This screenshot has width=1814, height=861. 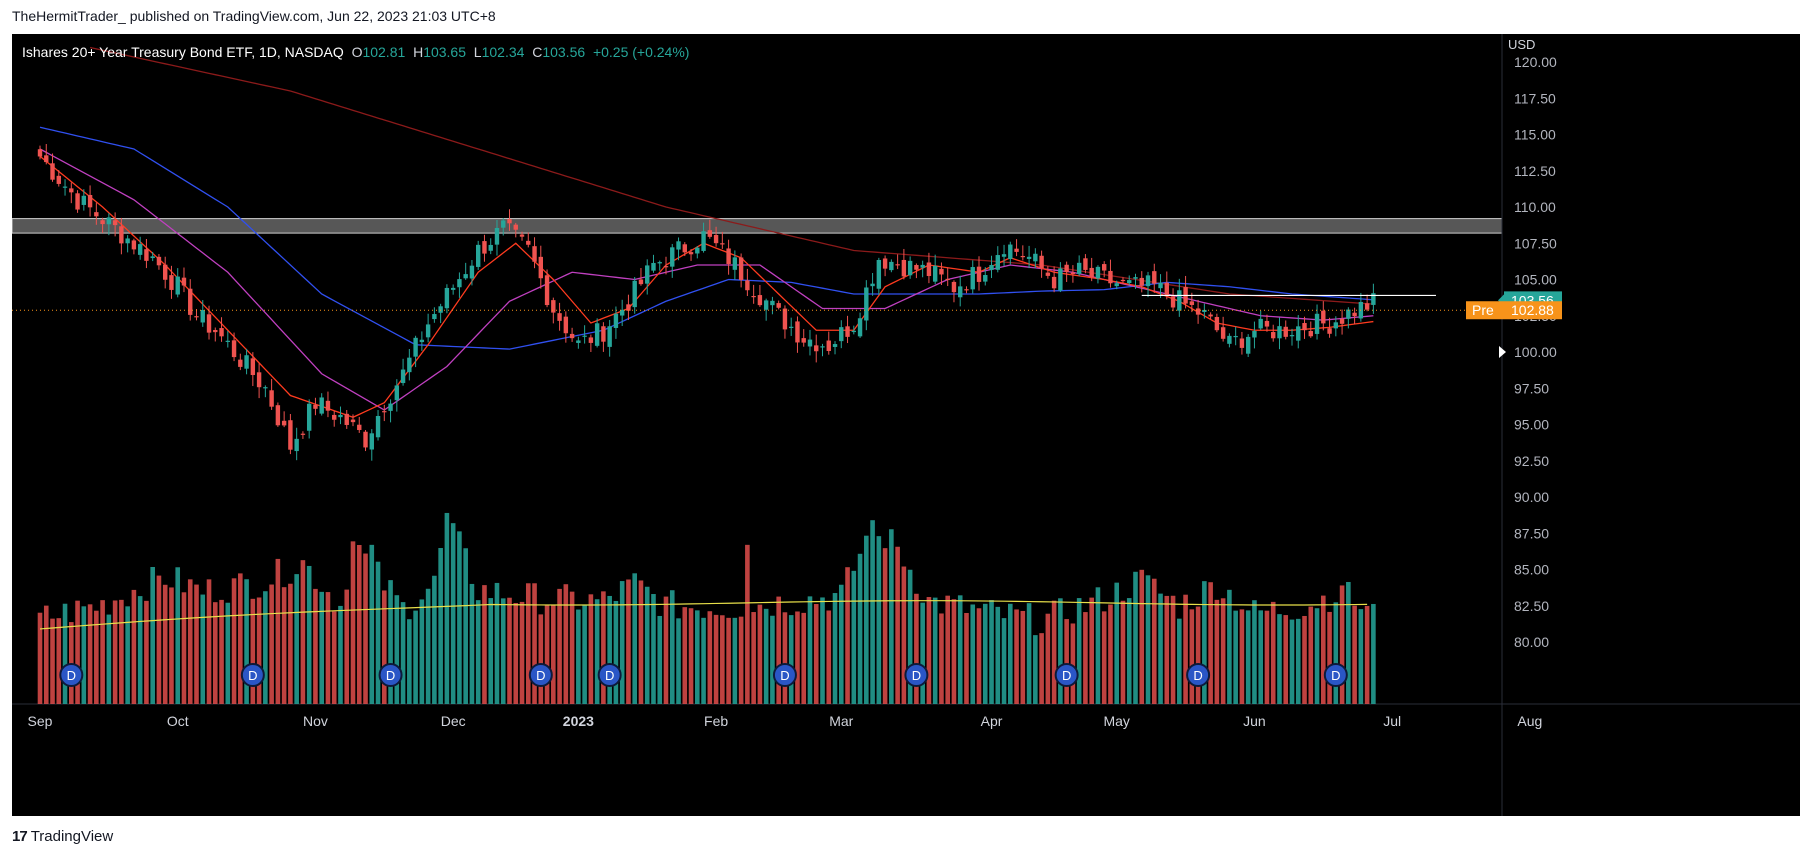 What do you see at coordinates (703, 615) in the screenshot?
I see `volume-ma-line` at bounding box center [703, 615].